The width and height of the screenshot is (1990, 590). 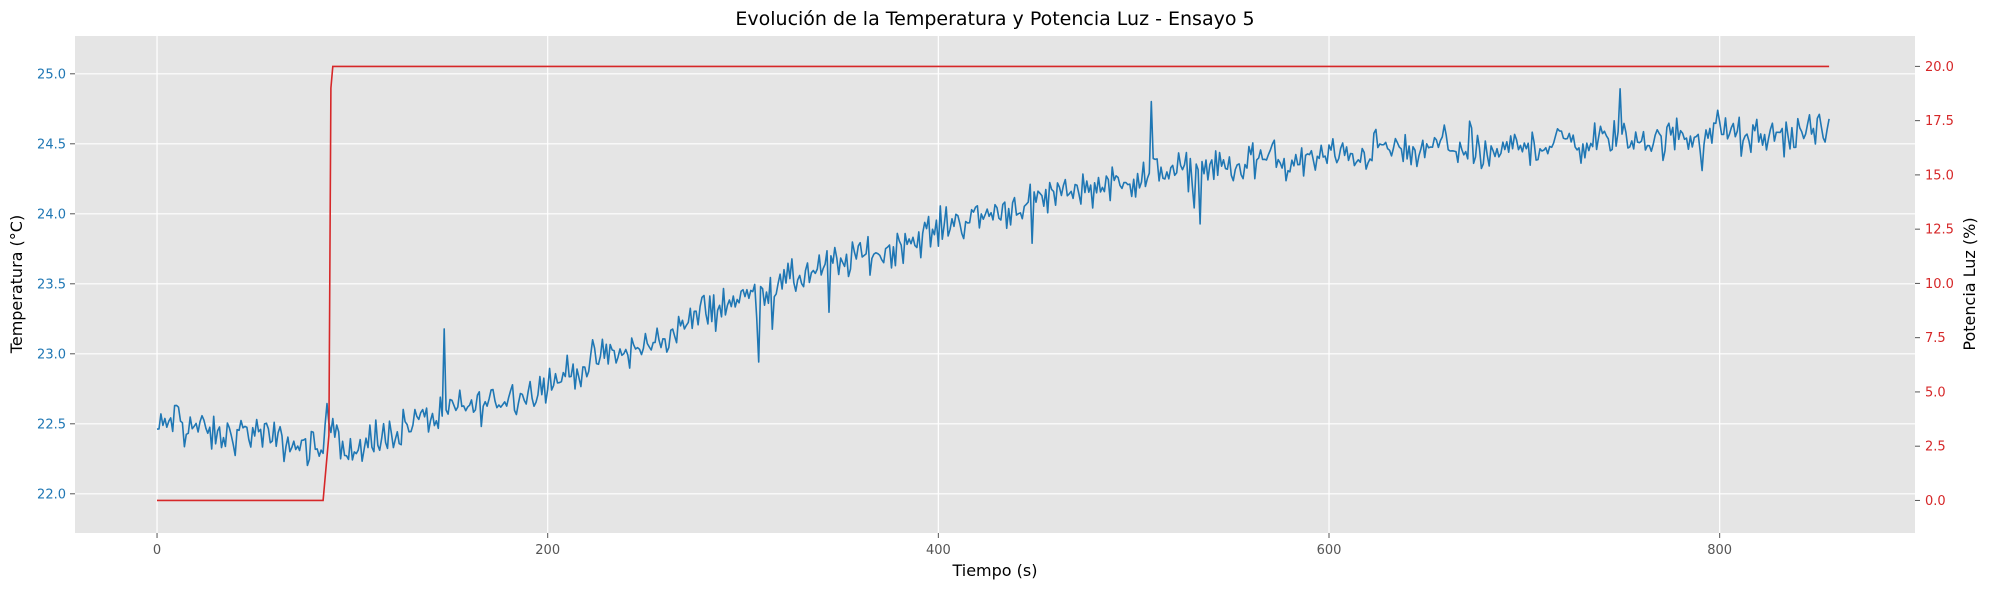 I want to click on x-axis-title: Tiempo (s), so click(x=994, y=570).